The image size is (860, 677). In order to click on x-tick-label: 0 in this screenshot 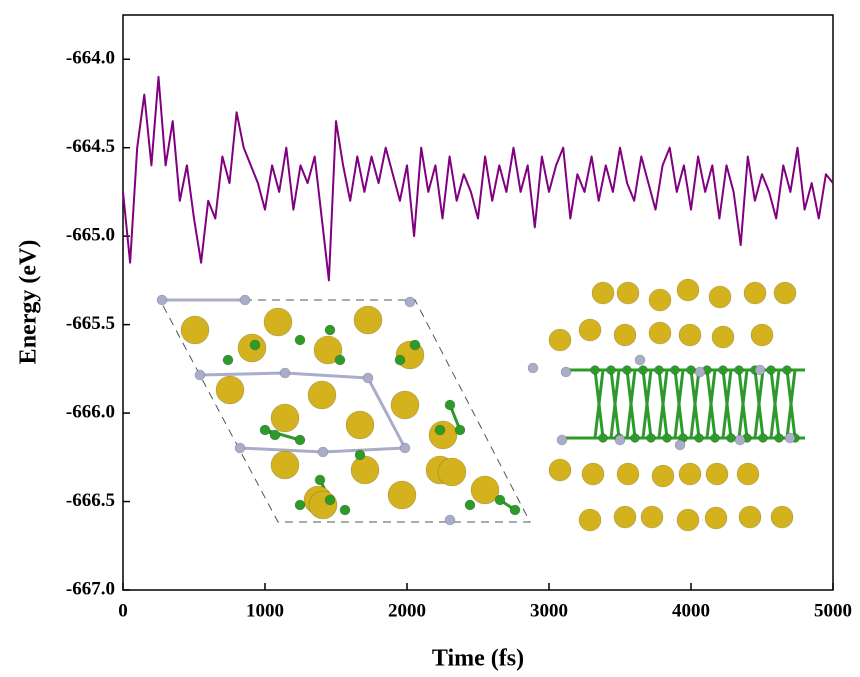, I will do `click(123, 610)`.